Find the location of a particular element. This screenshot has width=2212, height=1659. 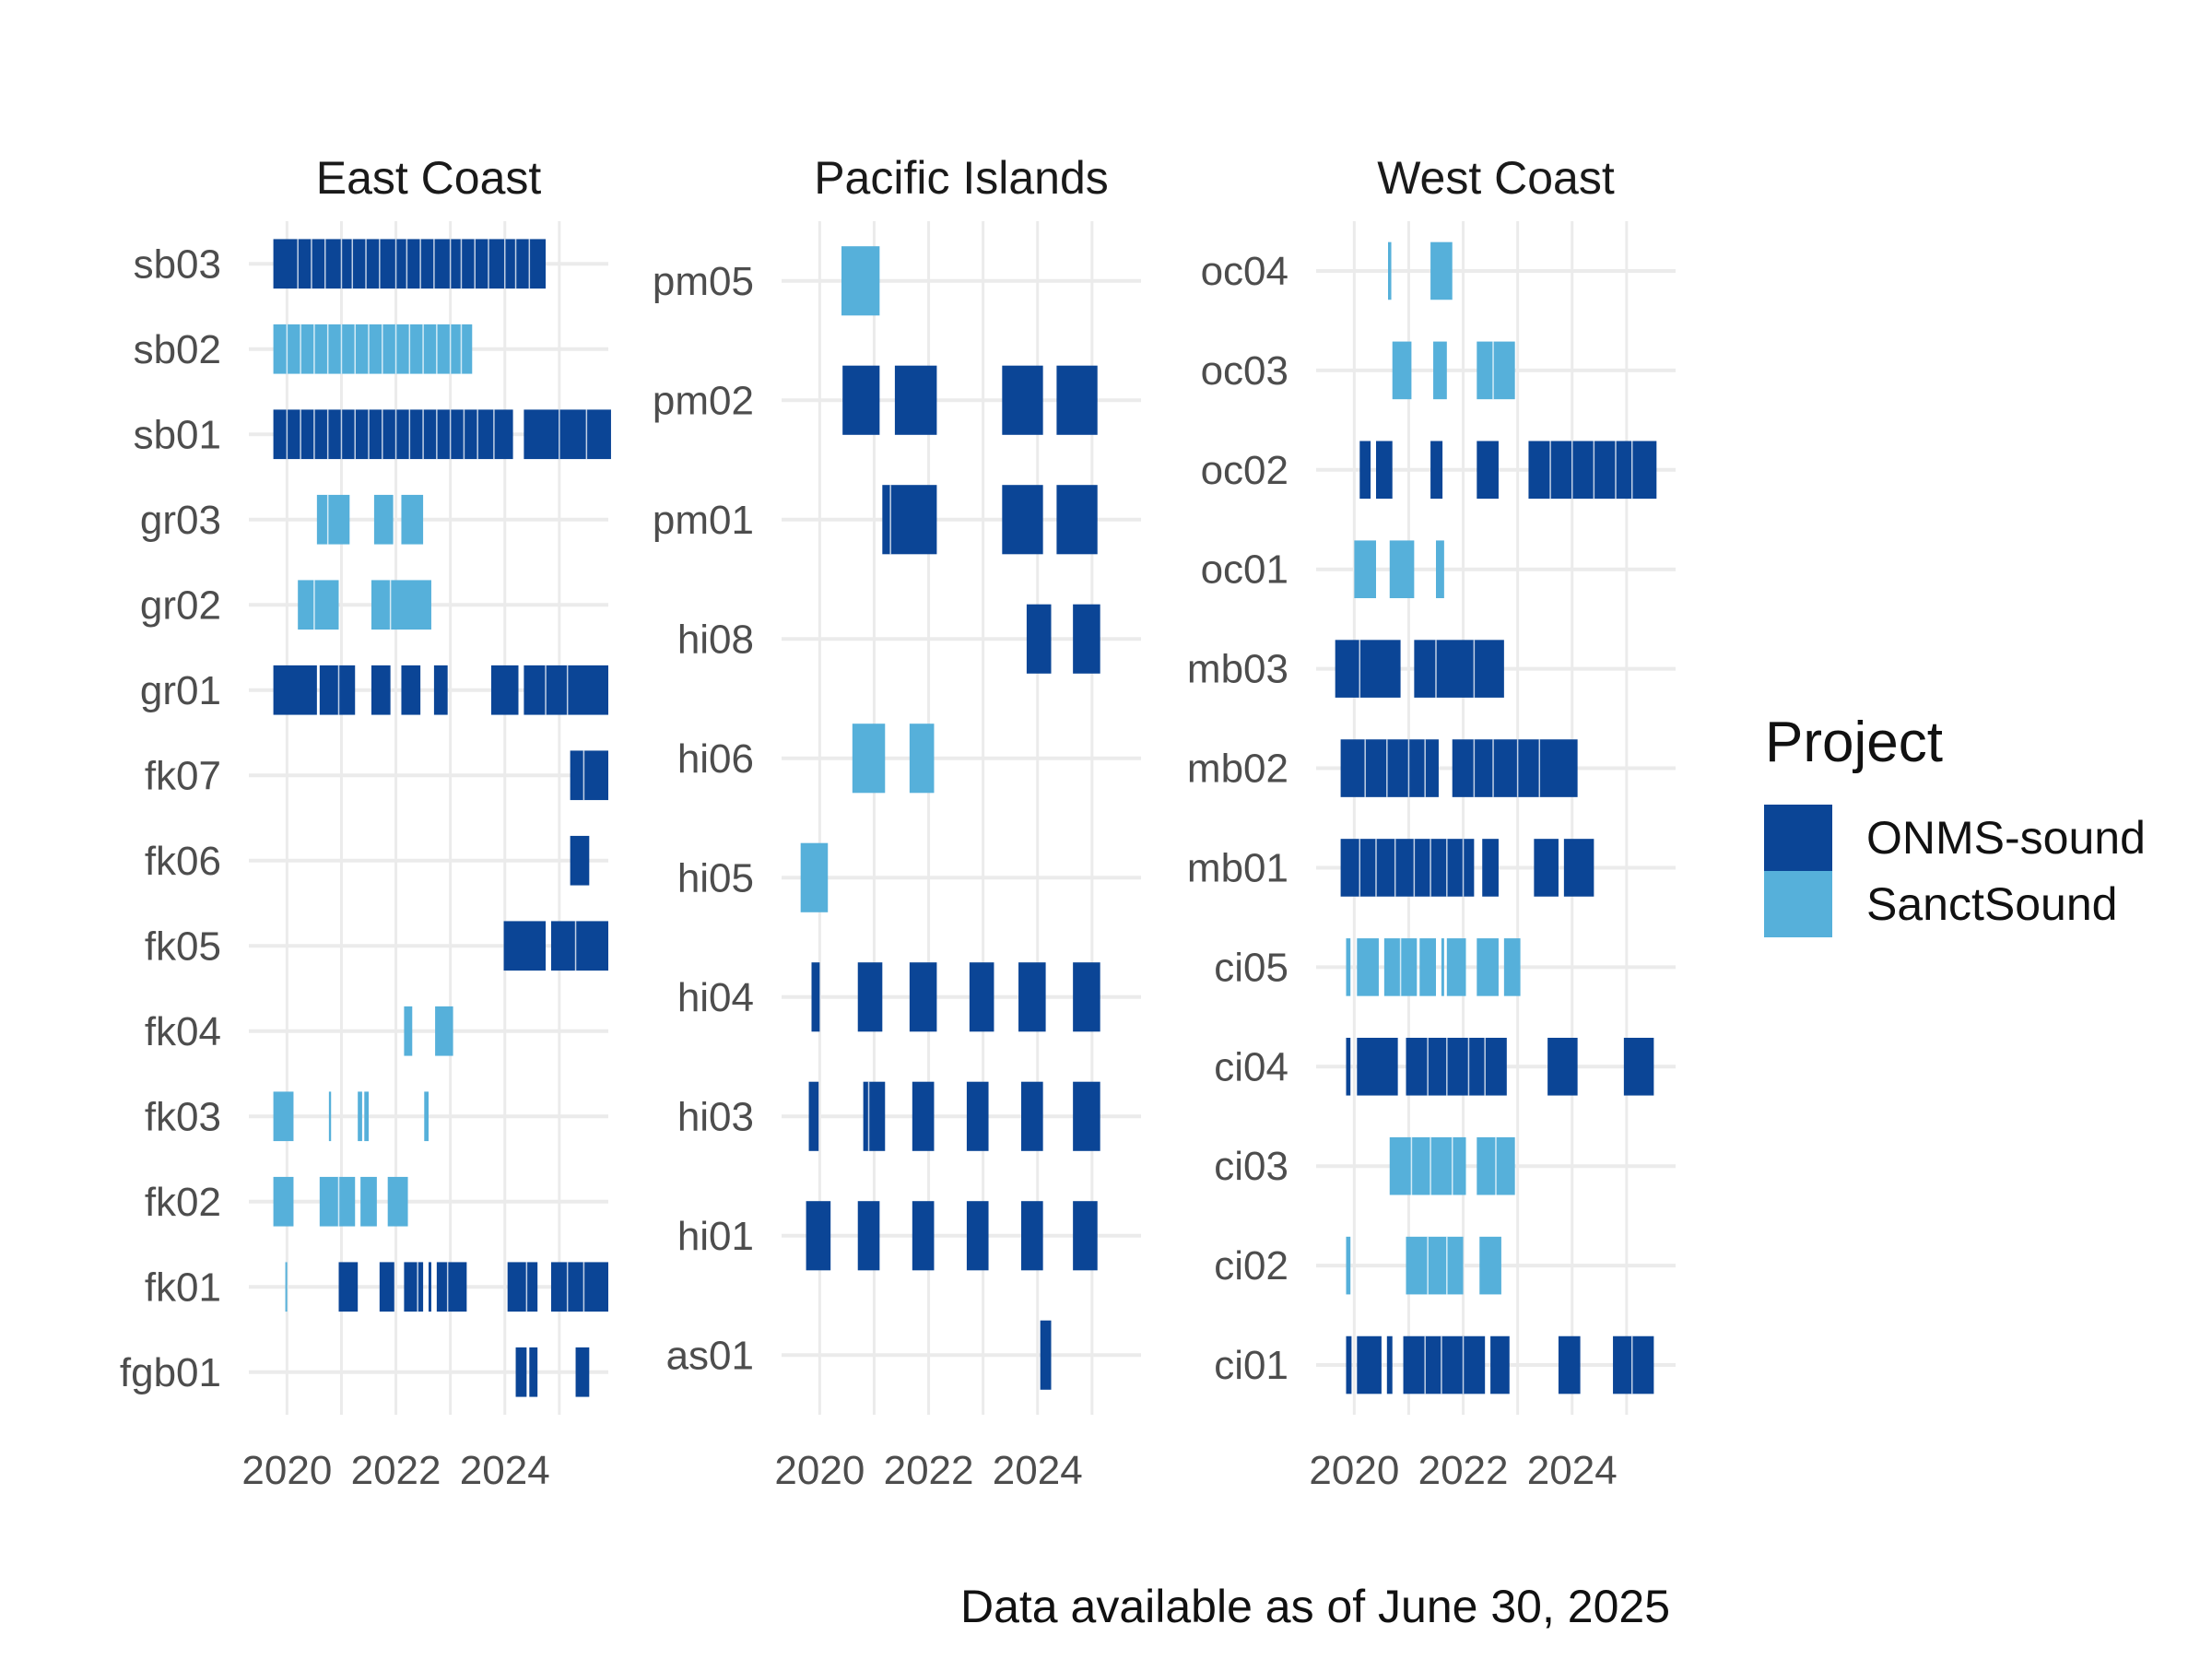

site-label-fk06: fk06 is located at coordinates (183, 861).